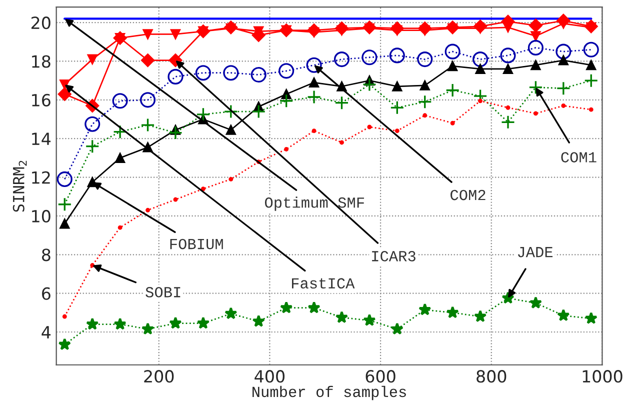  Describe the element at coordinates (323, 283) in the screenshot. I see `annotation: FastICA` at that location.